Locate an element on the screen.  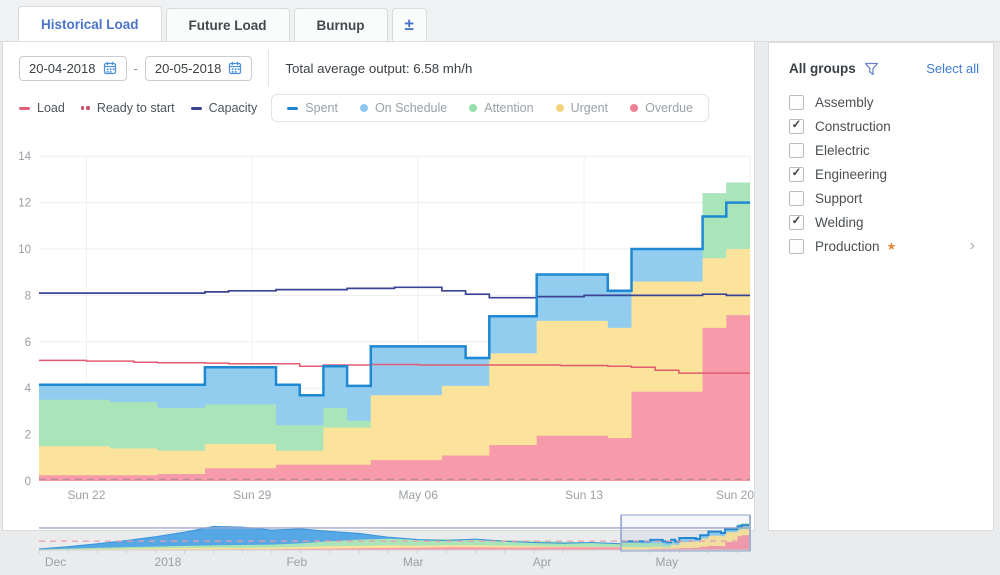
group-row-engineering: ✓ Engineering is located at coordinates (884, 174).